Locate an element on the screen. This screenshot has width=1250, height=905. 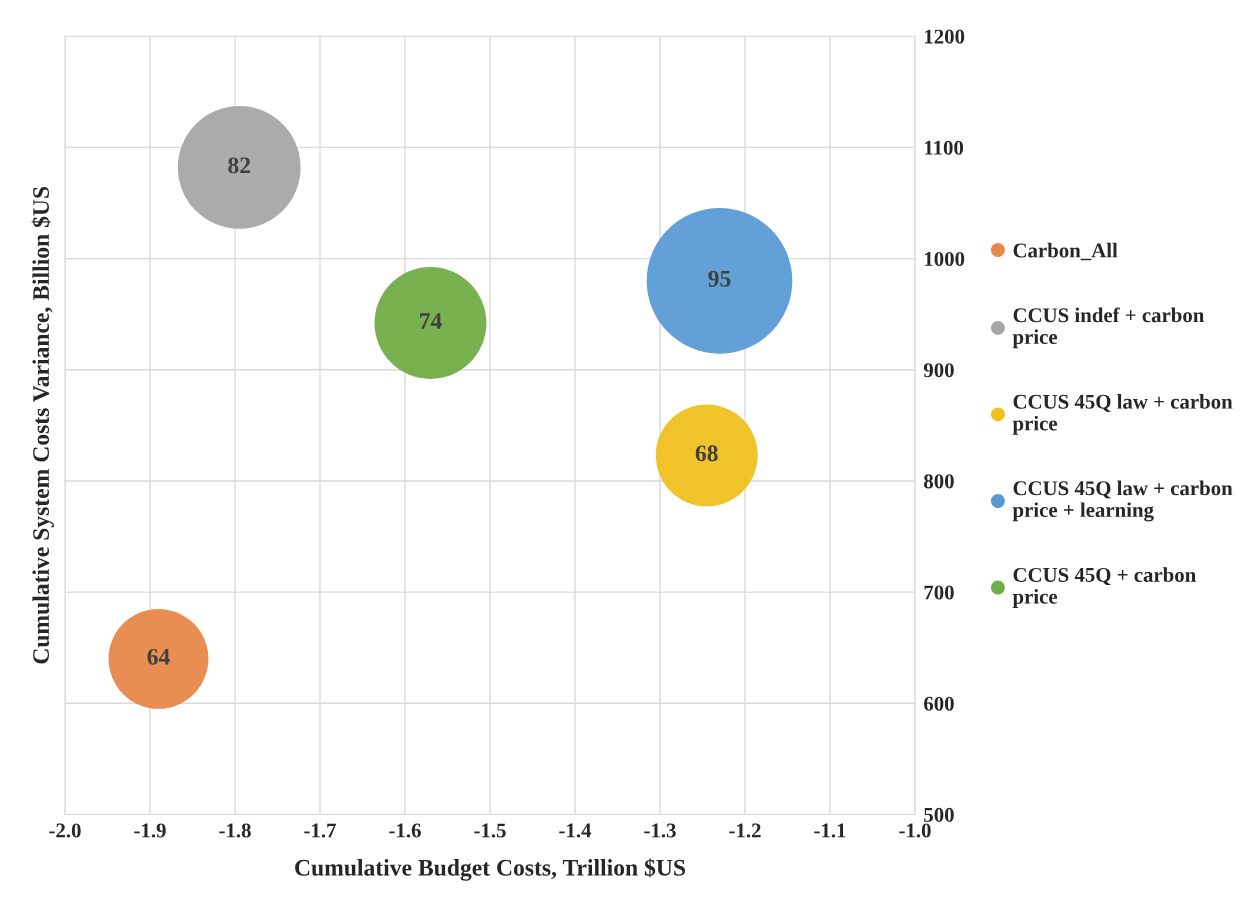
y-axis-title: Cumulative System Costs Variance, Billion $US is located at coordinates (42, 425).